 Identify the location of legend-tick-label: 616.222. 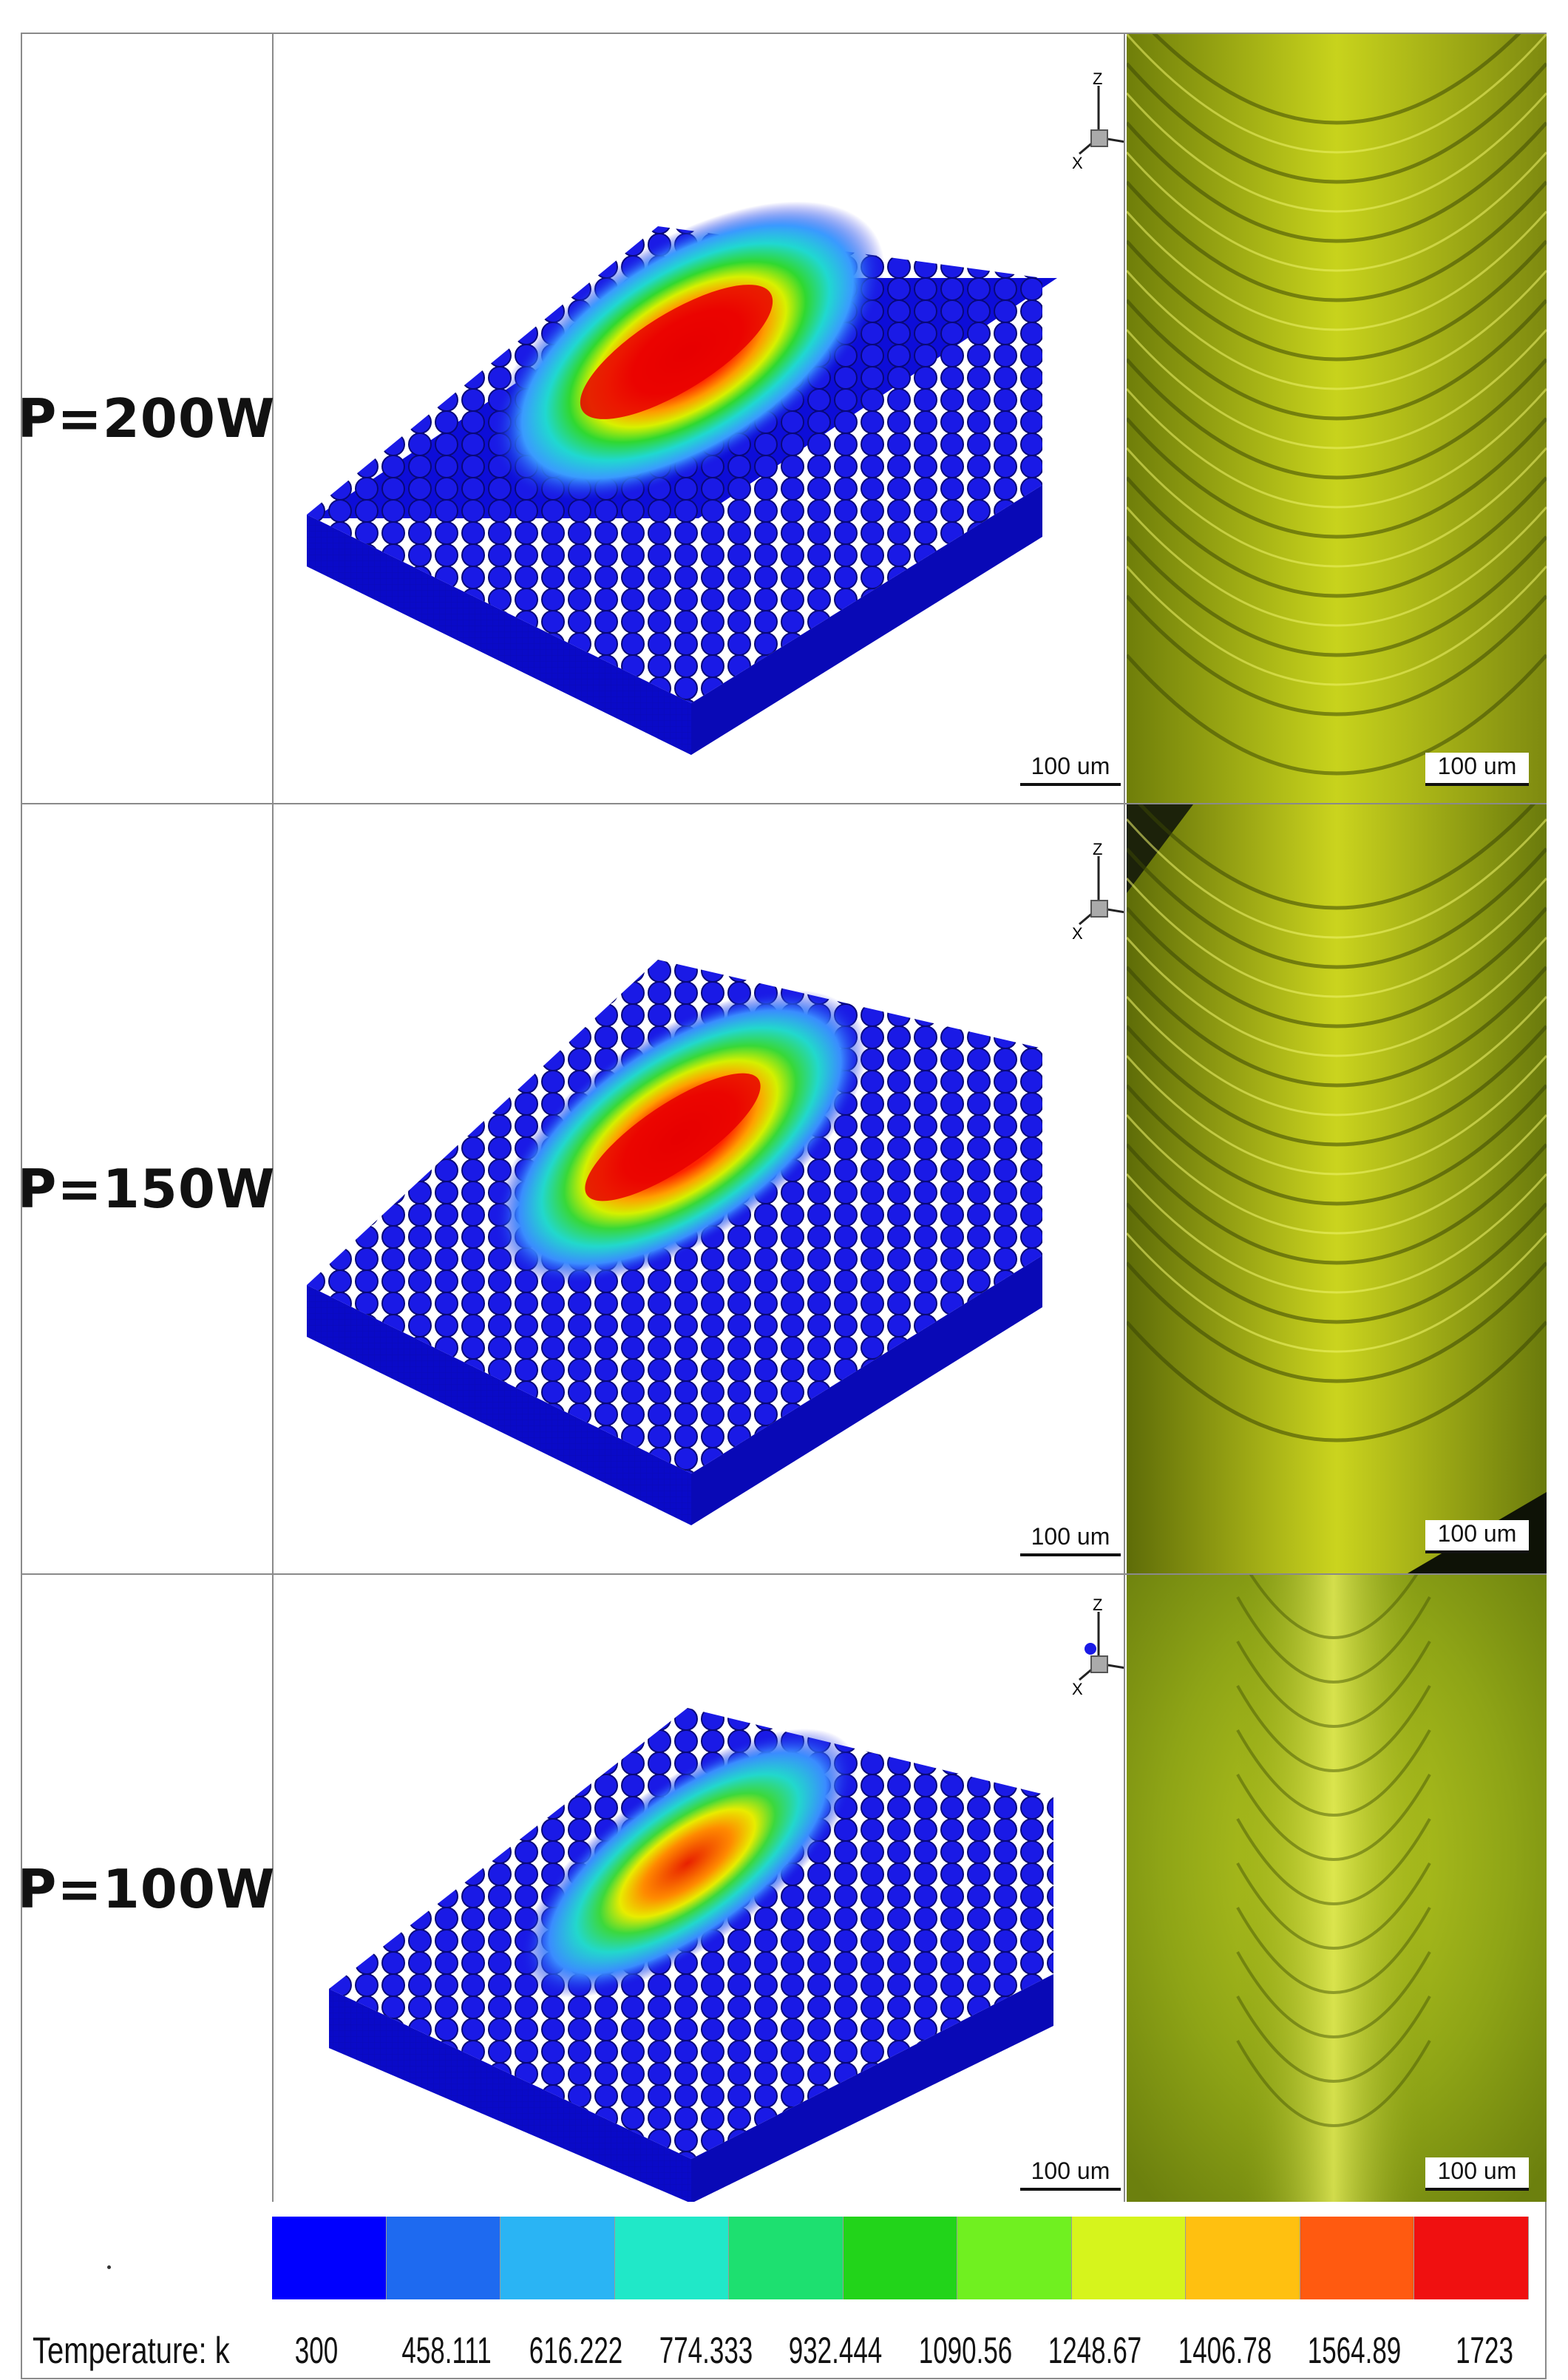
(576, 2350).